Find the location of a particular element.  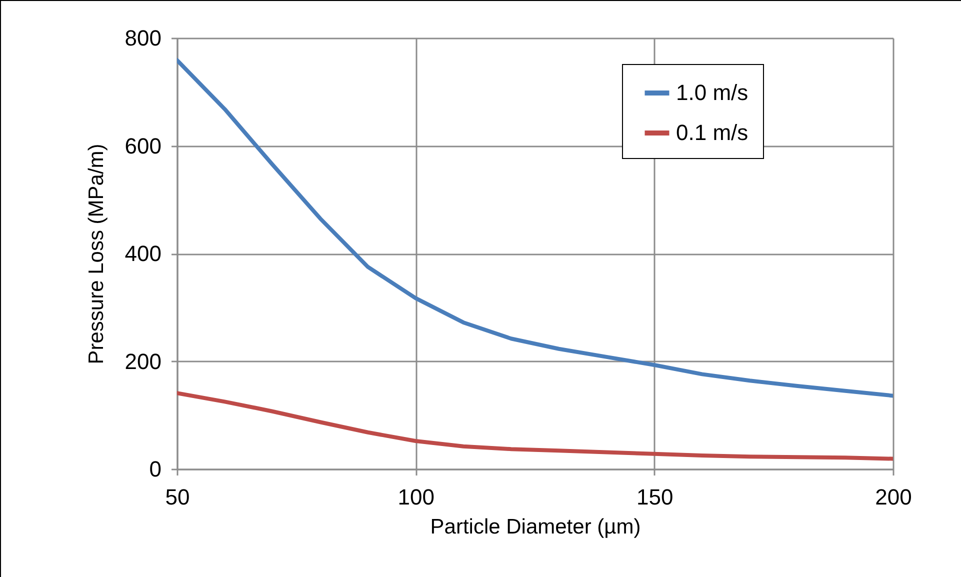

y-tick-label: 400 is located at coordinates (143, 253).